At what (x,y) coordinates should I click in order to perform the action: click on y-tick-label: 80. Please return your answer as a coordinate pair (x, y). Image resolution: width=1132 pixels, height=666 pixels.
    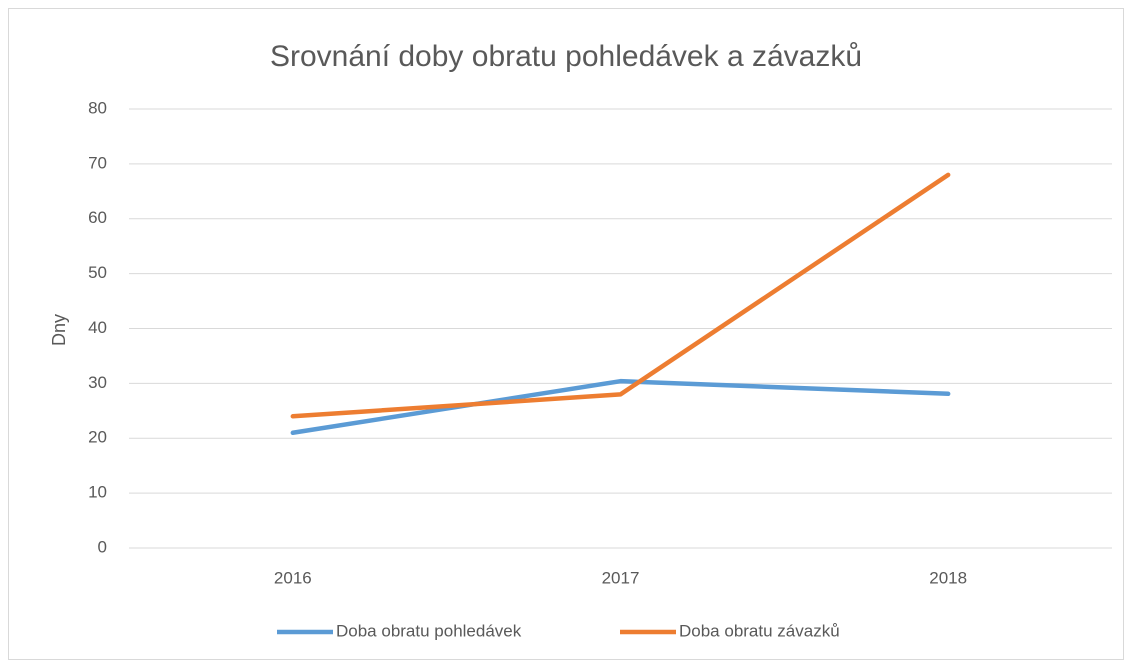
    Looking at the image, I should click on (97, 107).